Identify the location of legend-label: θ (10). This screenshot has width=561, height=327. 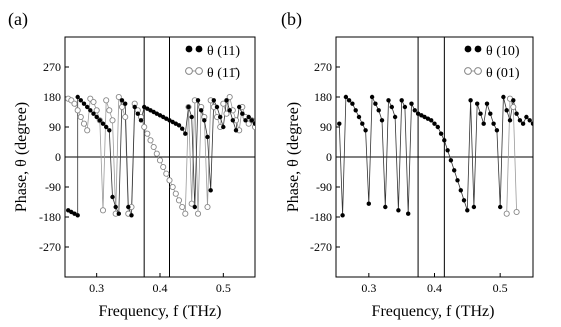
(503, 51).